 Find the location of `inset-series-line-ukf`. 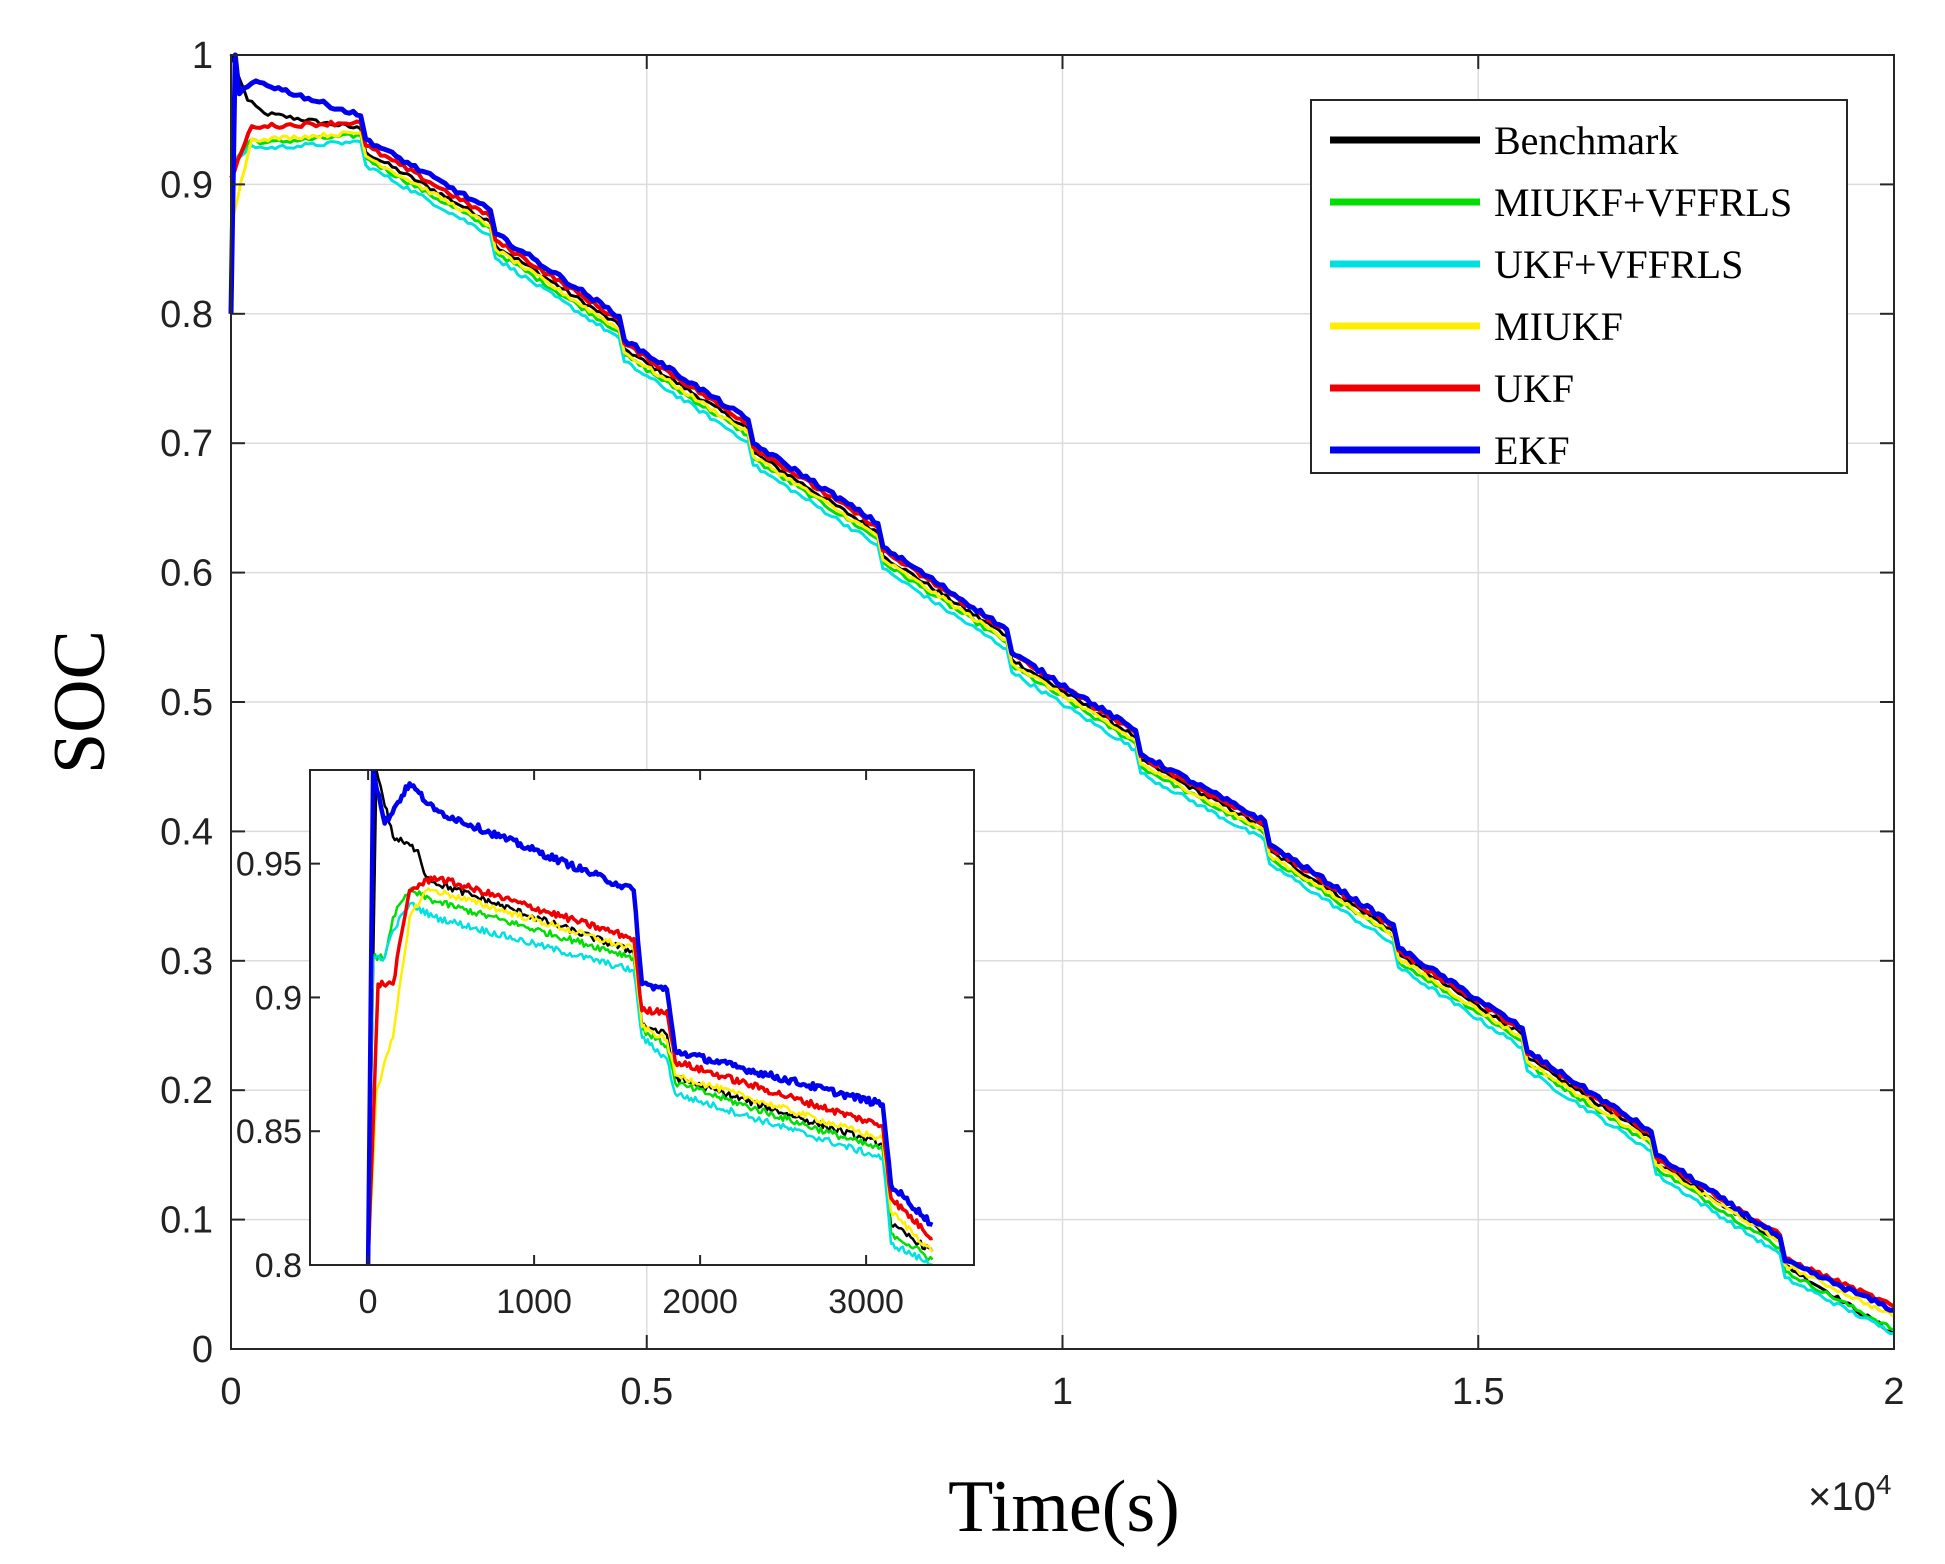

inset-series-line-ukf is located at coordinates (649, 1070).